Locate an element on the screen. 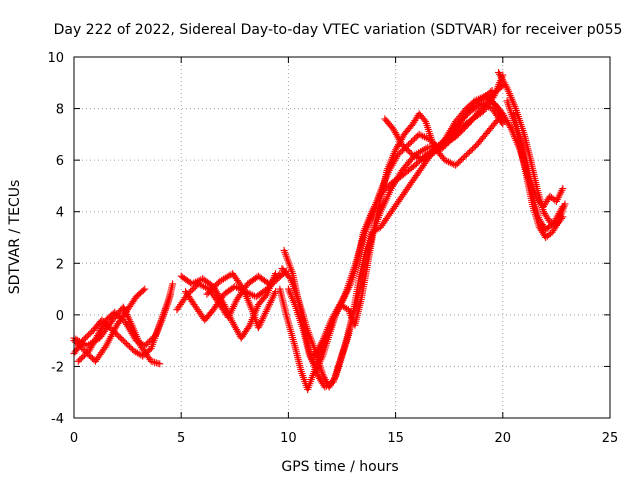  y-tick-label: -2 is located at coordinates (57, 367).